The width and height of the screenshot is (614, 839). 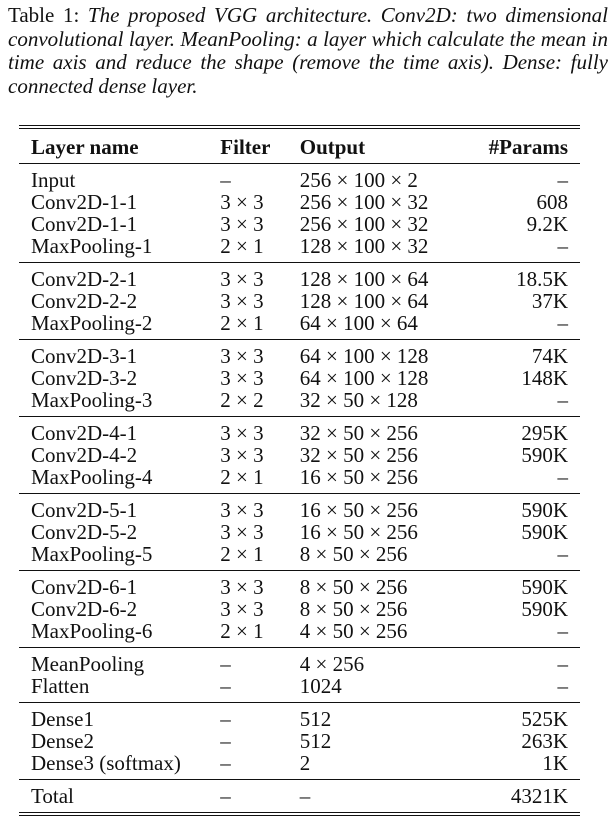 What do you see at coordinates (106, 763) in the screenshot?
I see `cell-layer-name: Dense3 (softmax)` at bounding box center [106, 763].